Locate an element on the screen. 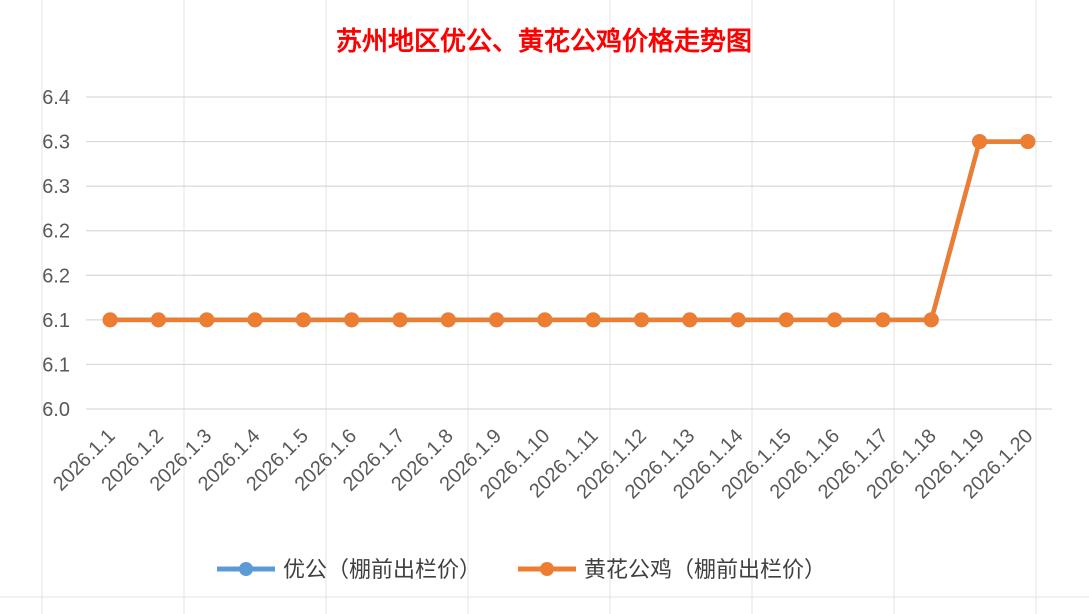  legend-item: 优公（棚前出栏价） is located at coordinates (349, 570).